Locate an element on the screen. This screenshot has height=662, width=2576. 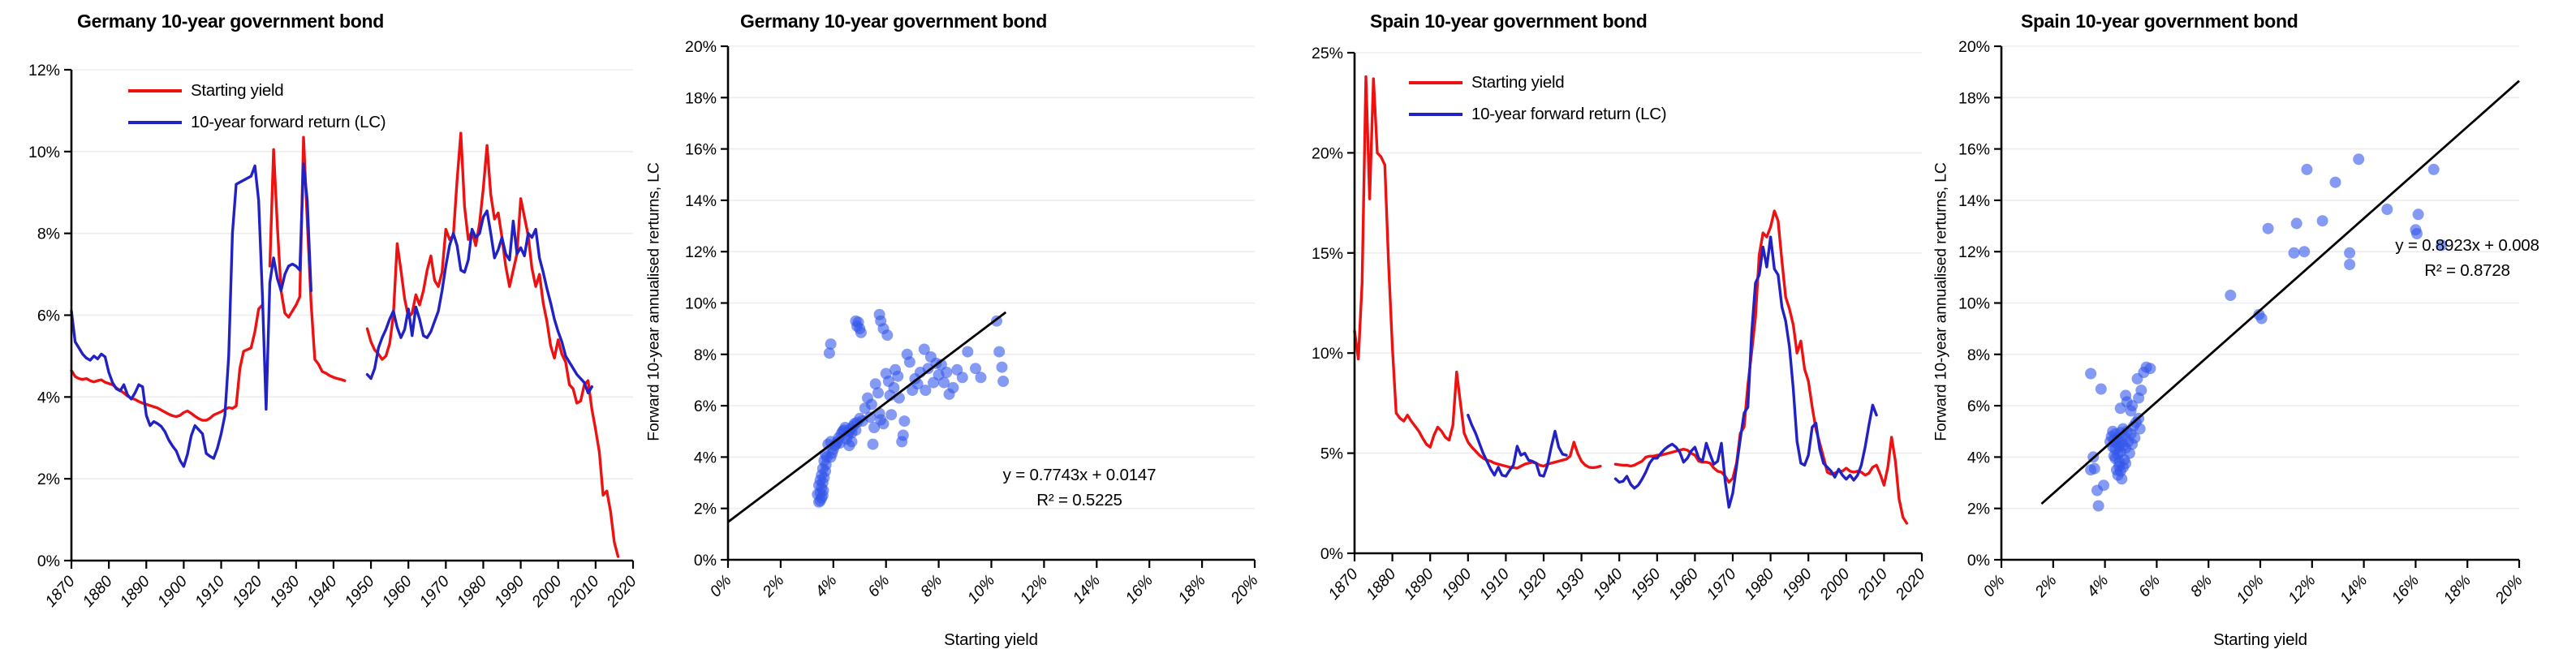
x-tick-label: 1950 is located at coordinates (1646, 584).